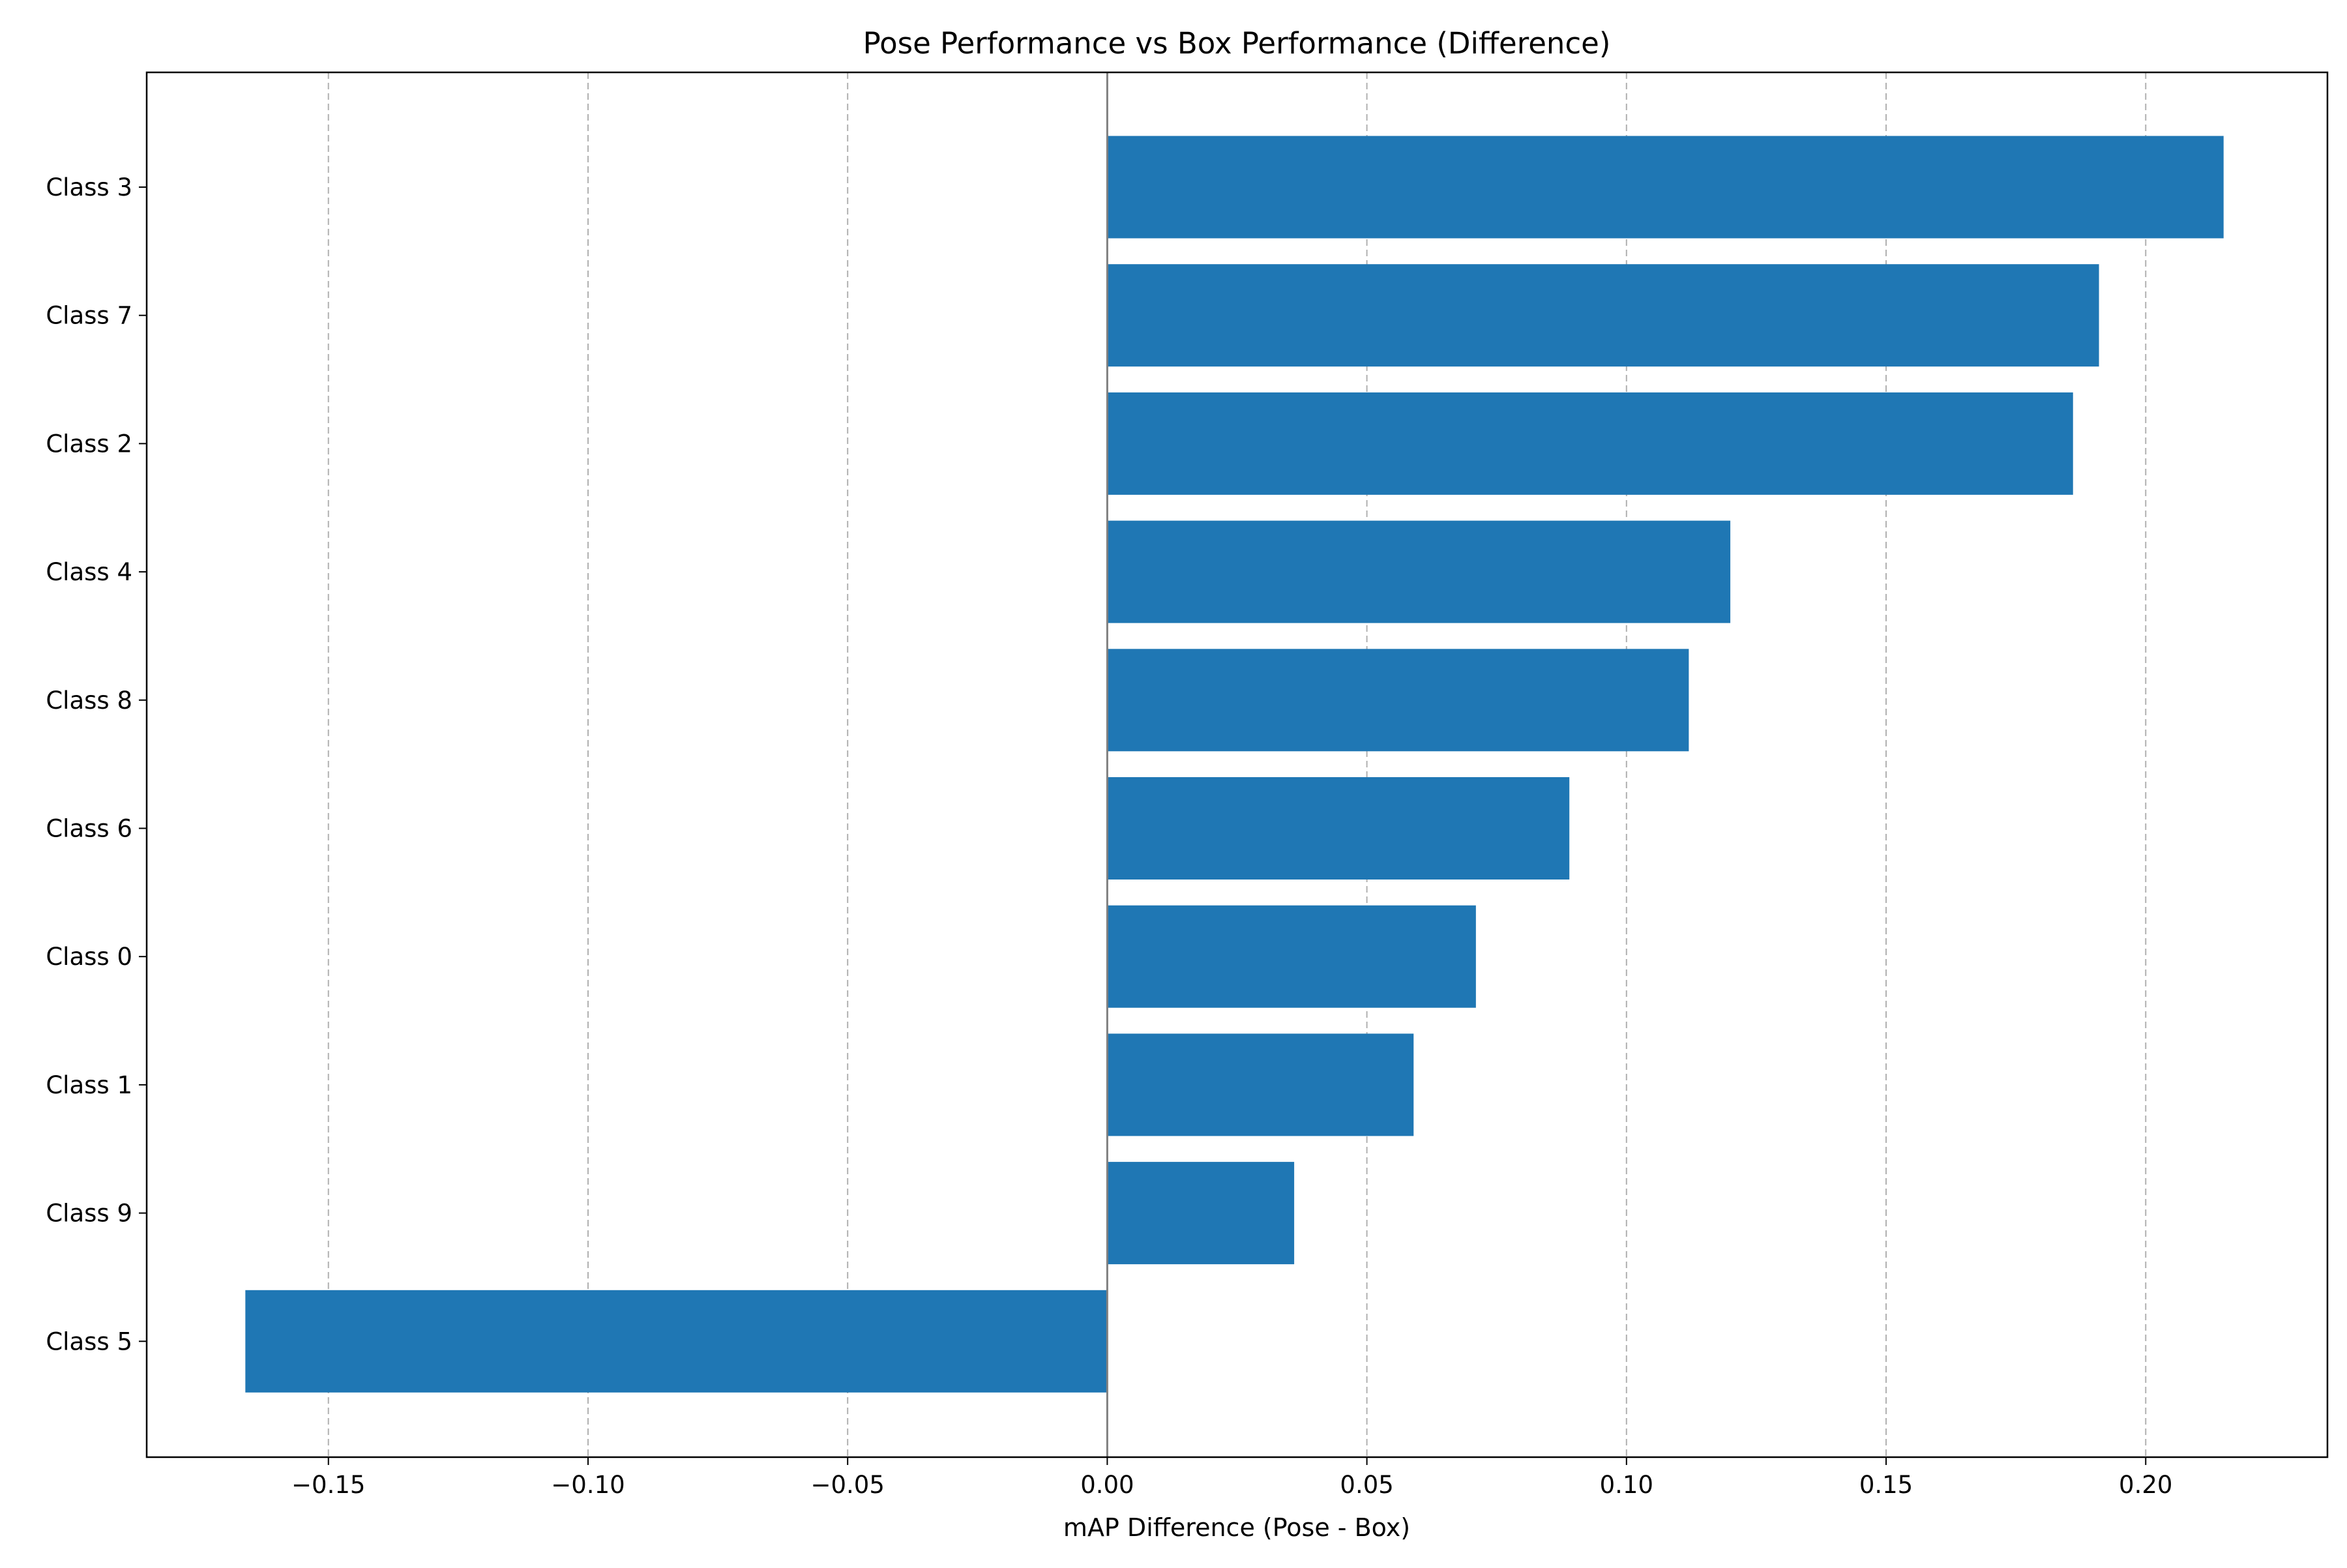  What do you see at coordinates (89, 316) in the screenshot?
I see `y-tick-label: Class 7` at bounding box center [89, 316].